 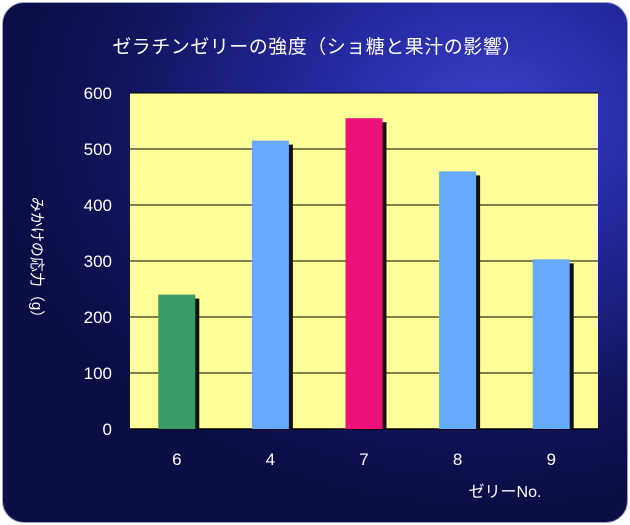 I want to click on y-tick-labels: 0 100 200 300 400 500 600, so click(x=98, y=261).